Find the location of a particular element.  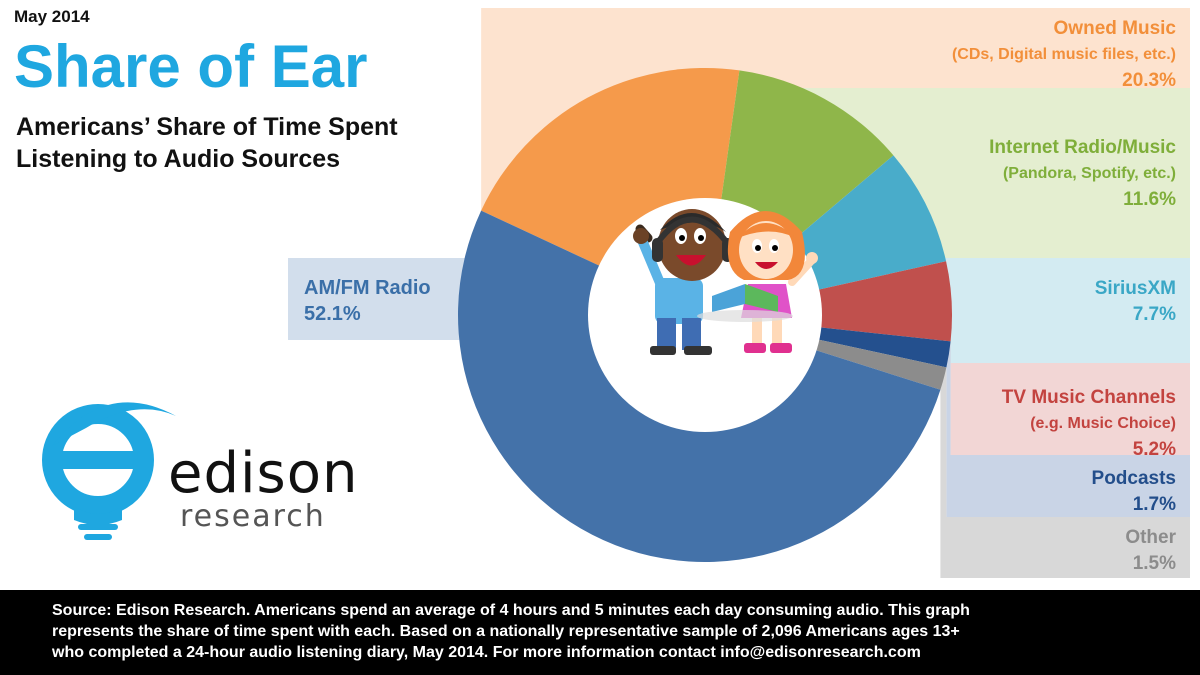

slice-description: (CDs, Digital music files, etc.) is located at coordinates (1063, 54).